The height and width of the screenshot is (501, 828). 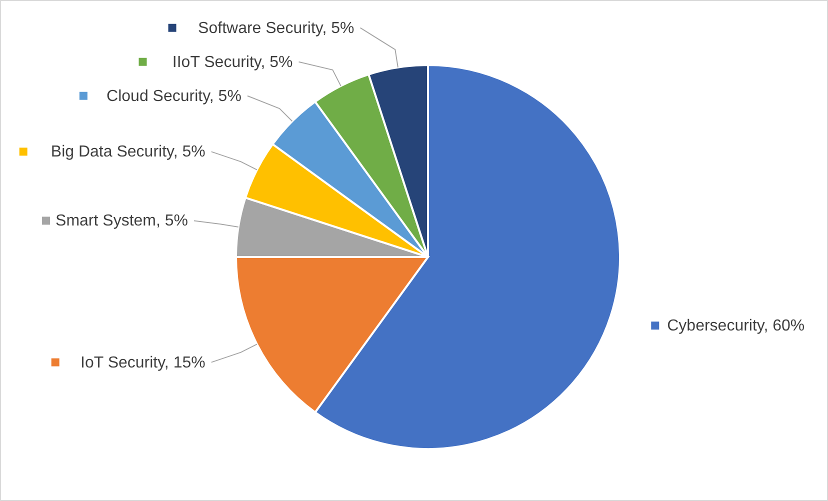 What do you see at coordinates (276, 28) in the screenshot?
I see `legend-label: Software Security, 5%` at bounding box center [276, 28].